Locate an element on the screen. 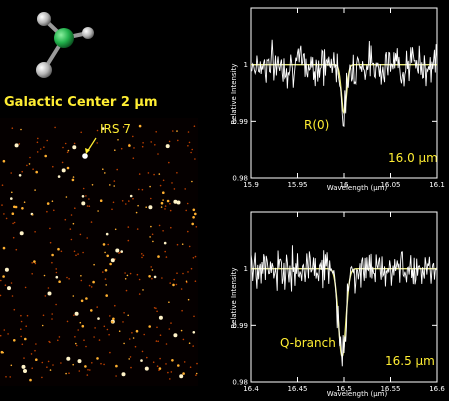  y-axis-label: Relative Intensity is located at coordinates (234, 94).